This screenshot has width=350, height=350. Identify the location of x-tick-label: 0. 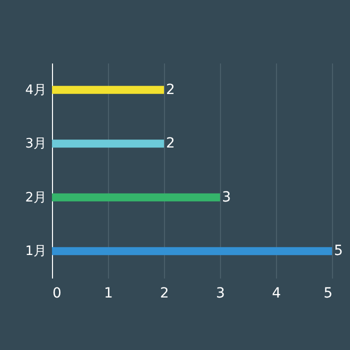
(57, 294).